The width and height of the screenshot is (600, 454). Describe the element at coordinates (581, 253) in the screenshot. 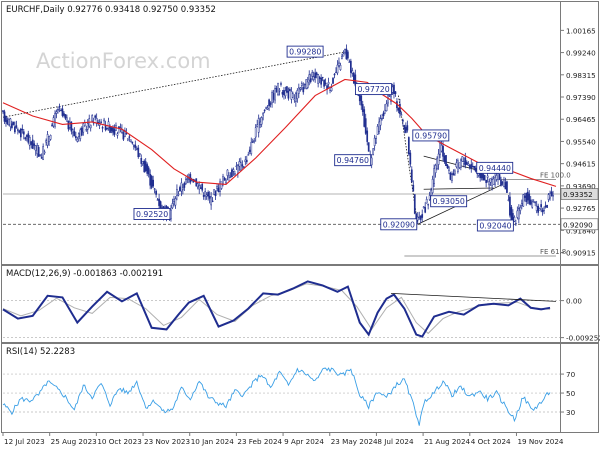

I see `price-ytick-label: 0.90915` at that location.